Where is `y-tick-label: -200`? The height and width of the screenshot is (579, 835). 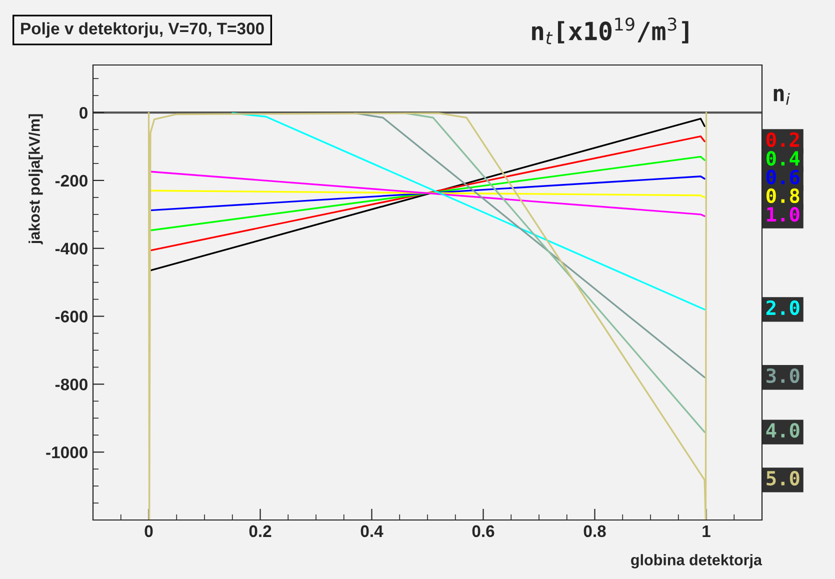
y-tick-label: -200 is located at coordinates (71, 180).